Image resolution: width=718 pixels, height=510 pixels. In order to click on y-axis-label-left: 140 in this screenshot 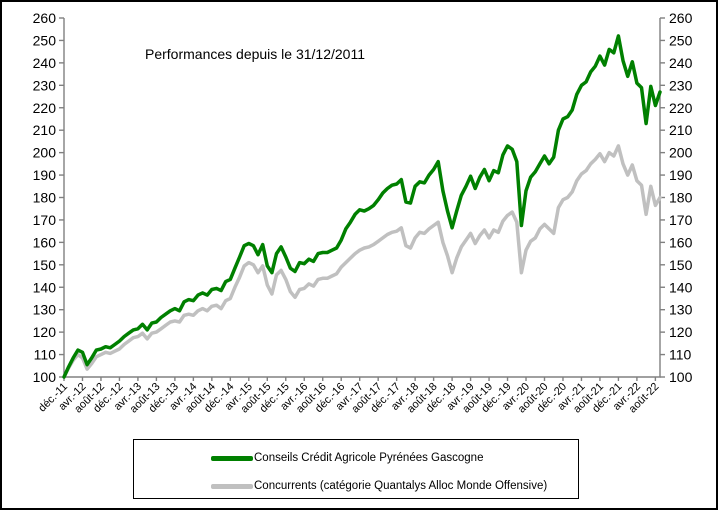, I will do `click(45, 287)`.